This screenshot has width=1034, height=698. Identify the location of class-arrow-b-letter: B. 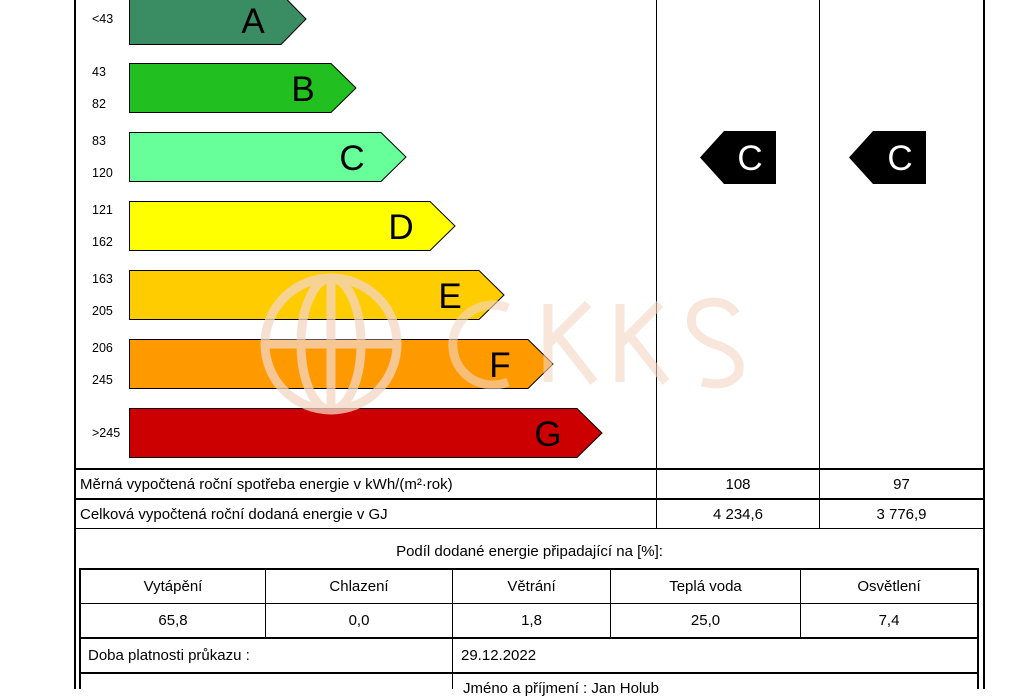
(302, 89).